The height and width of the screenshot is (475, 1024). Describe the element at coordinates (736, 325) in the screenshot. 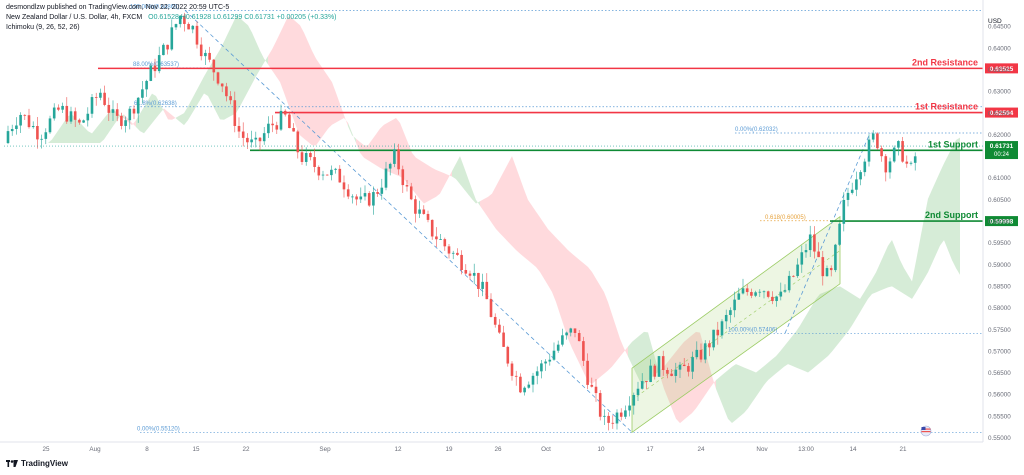

I see `channel-midline` at that location.